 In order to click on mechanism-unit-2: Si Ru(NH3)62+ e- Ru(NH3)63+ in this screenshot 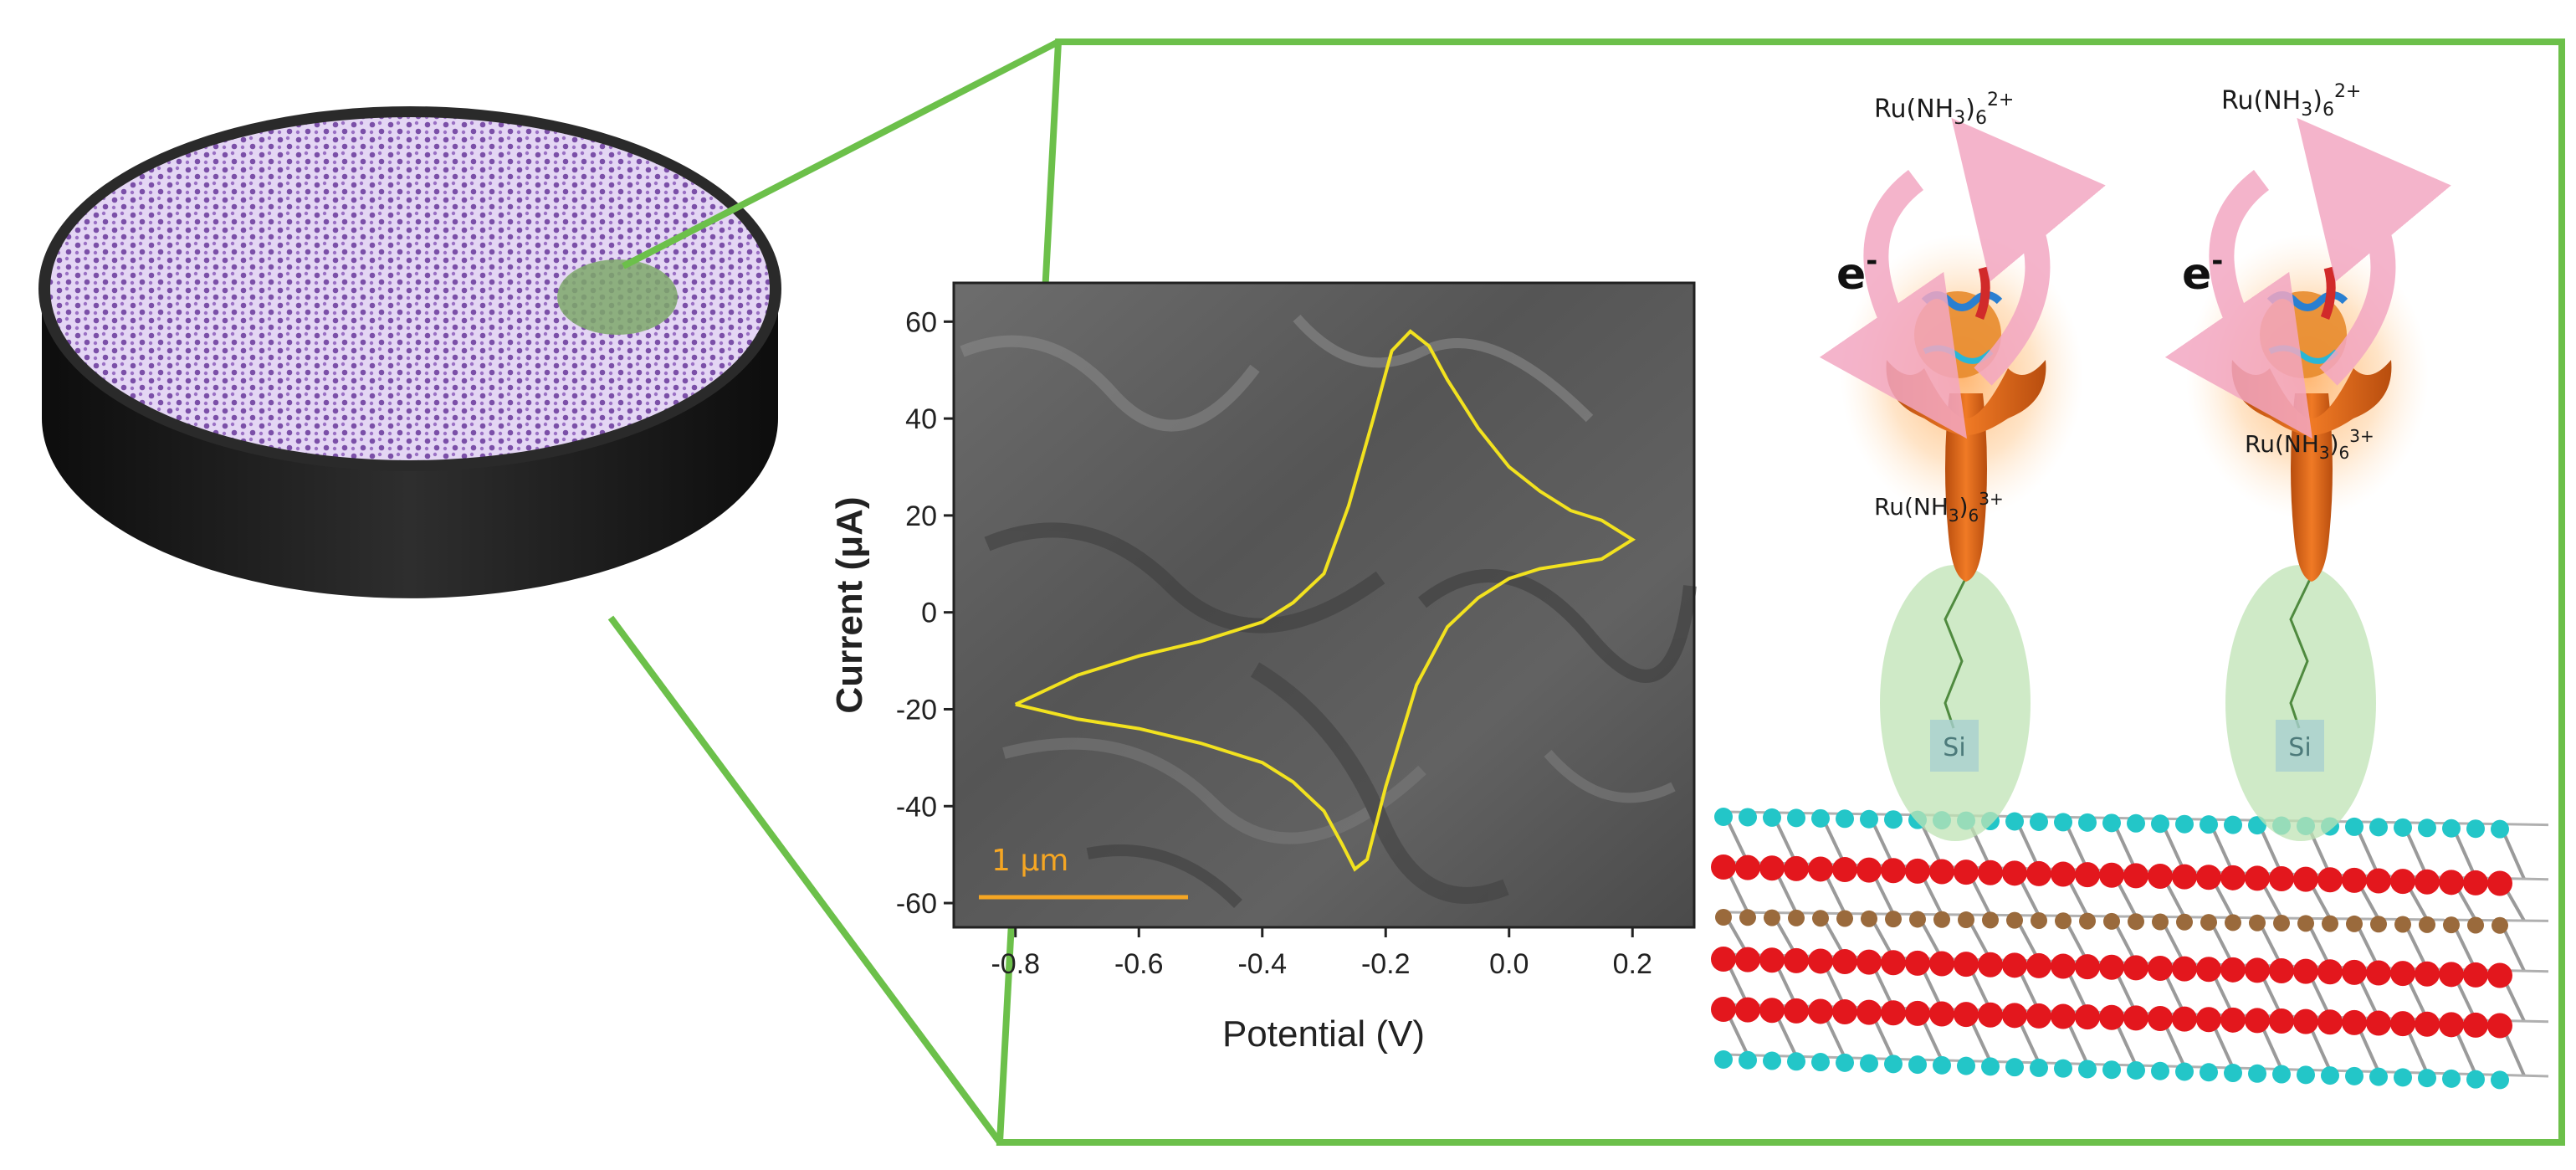, I will do `click(2308, 461)`.